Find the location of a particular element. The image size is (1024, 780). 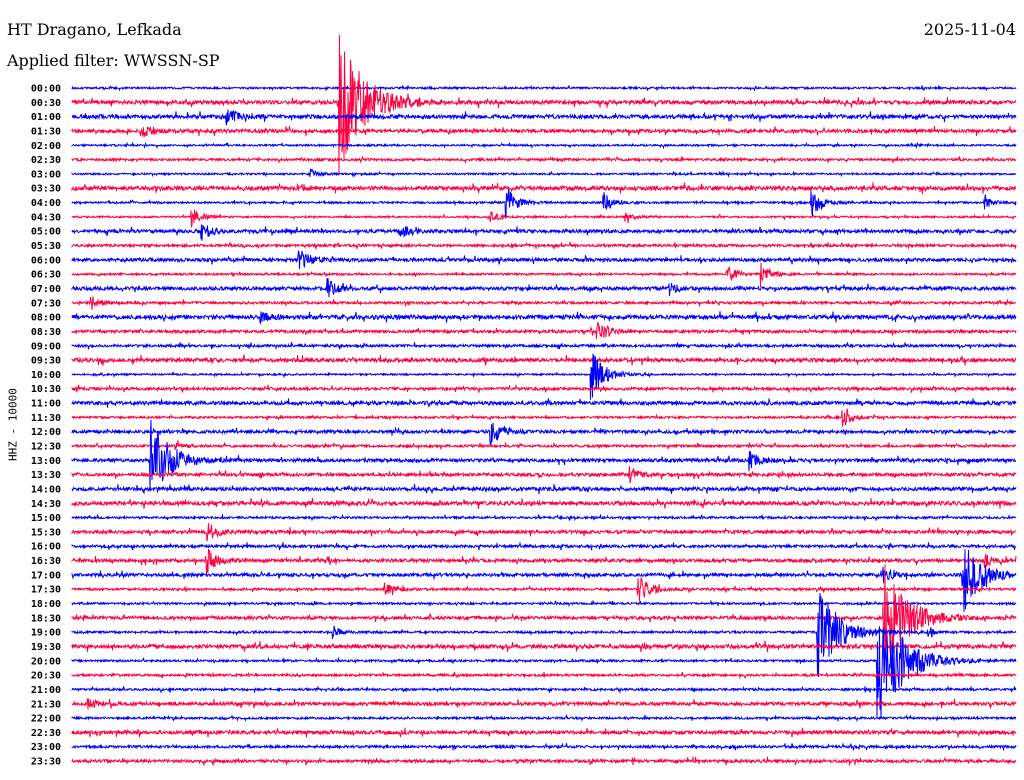

time-label: 07:30 is located at coordinates (46, 303).